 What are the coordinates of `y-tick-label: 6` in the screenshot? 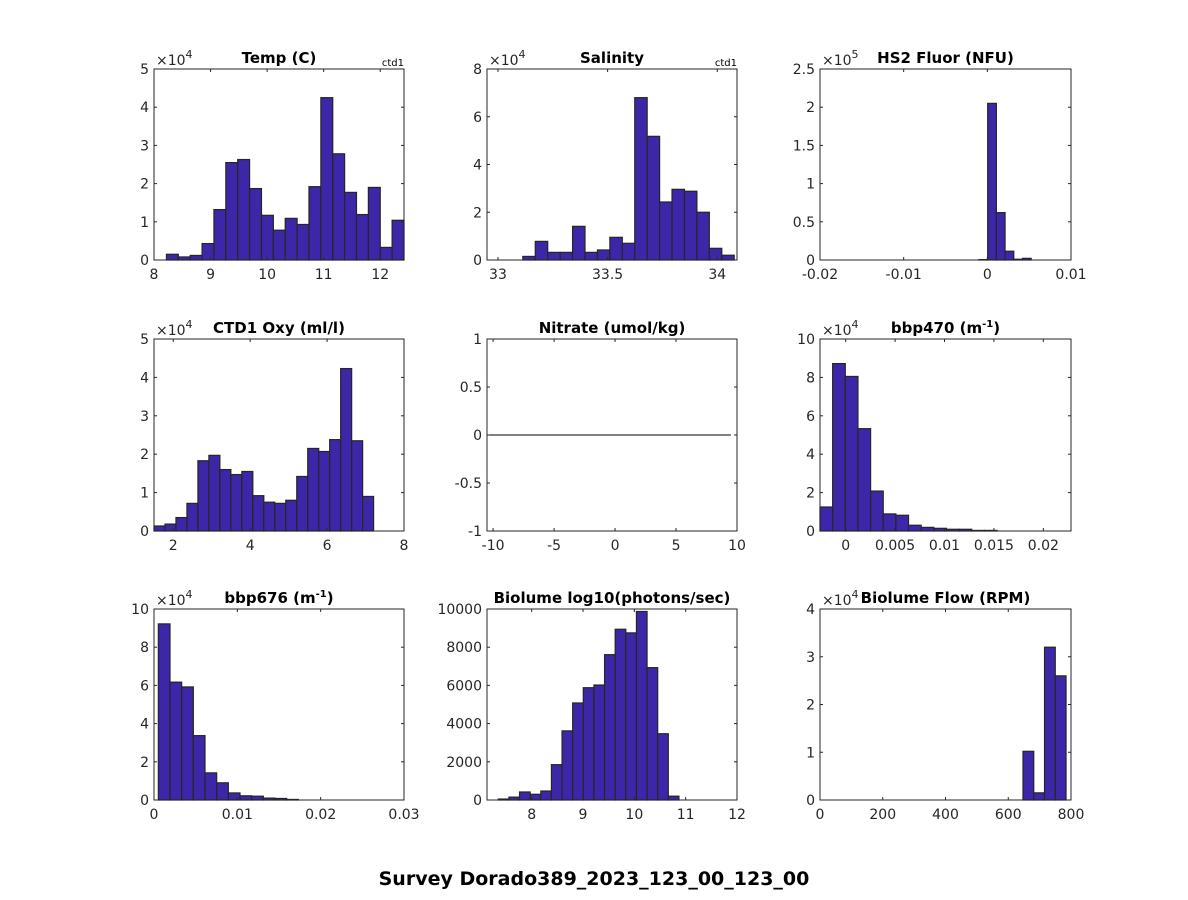 It's located at (144, 686).